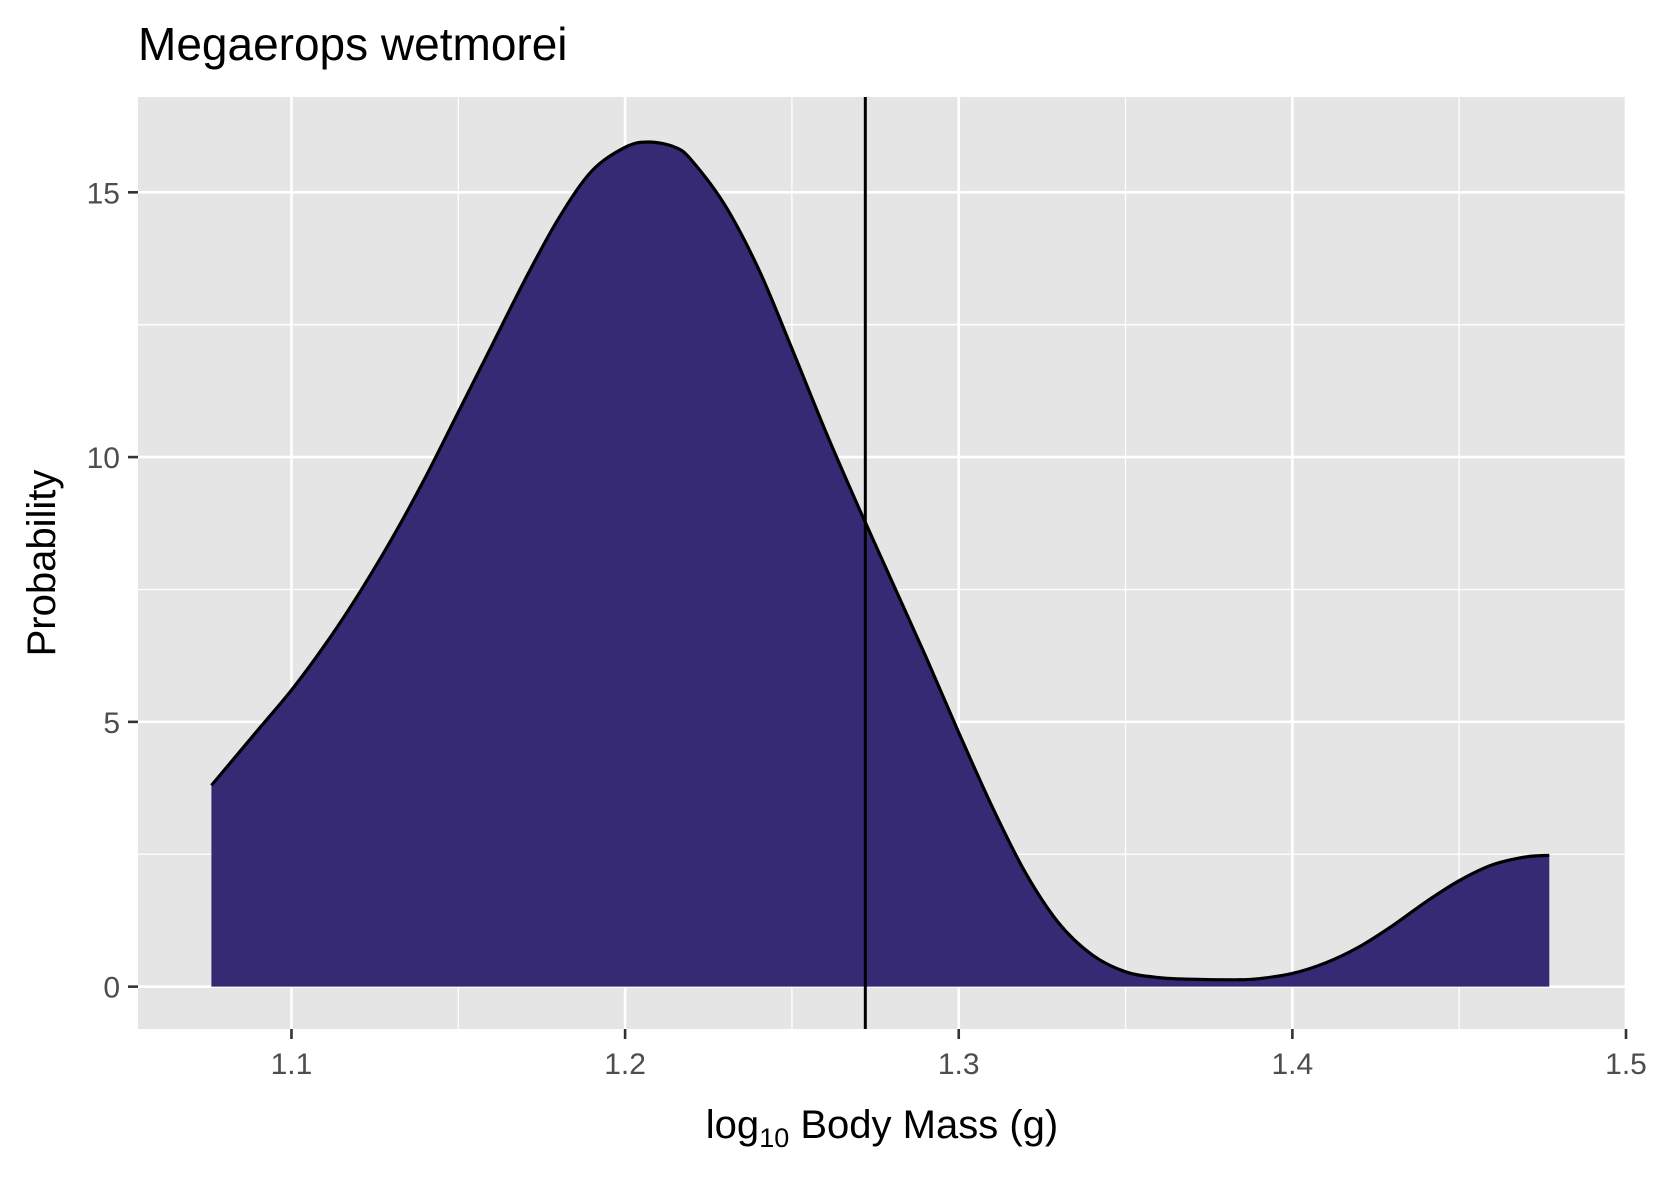 The image size is (1653, 1181). I want to click on y-tick-label: 10, so click(103, 458).